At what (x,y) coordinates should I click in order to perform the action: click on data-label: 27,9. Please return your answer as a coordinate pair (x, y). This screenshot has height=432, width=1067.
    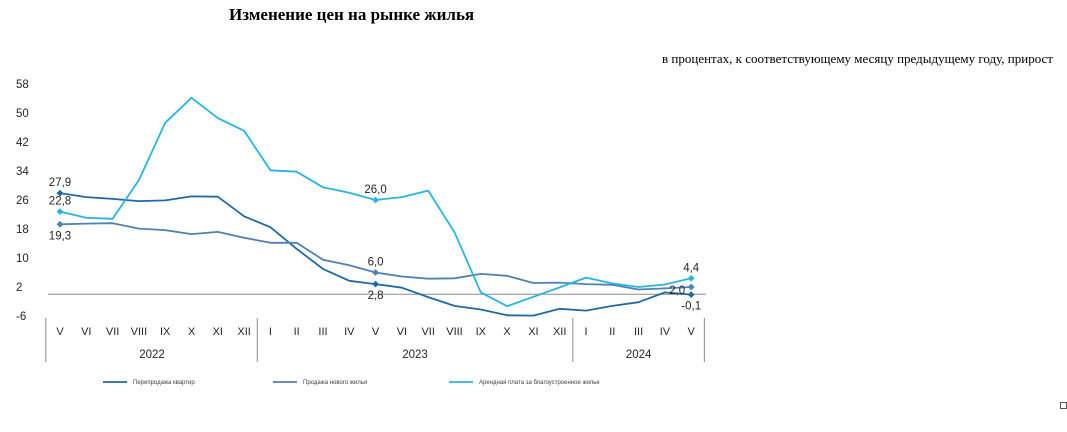
    Looking at the image, I should click on (60, 183).